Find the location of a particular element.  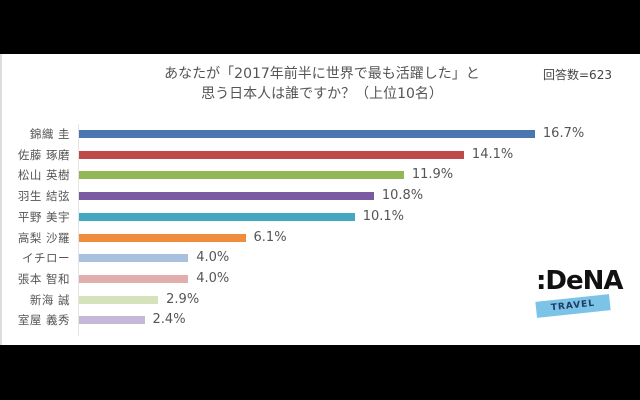

bar-row: 松山 英樹 11.9% is located at coordinates (321, 175).